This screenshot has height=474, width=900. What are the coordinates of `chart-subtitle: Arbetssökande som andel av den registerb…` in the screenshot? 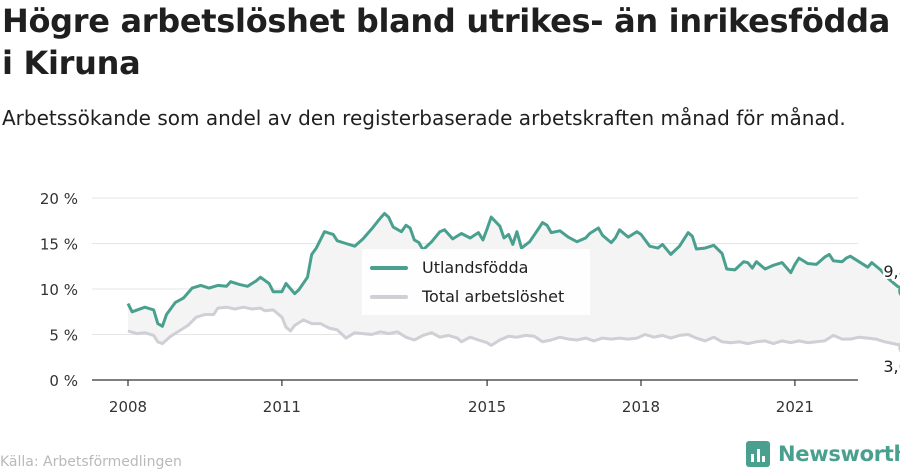 It's located at (424, 118).